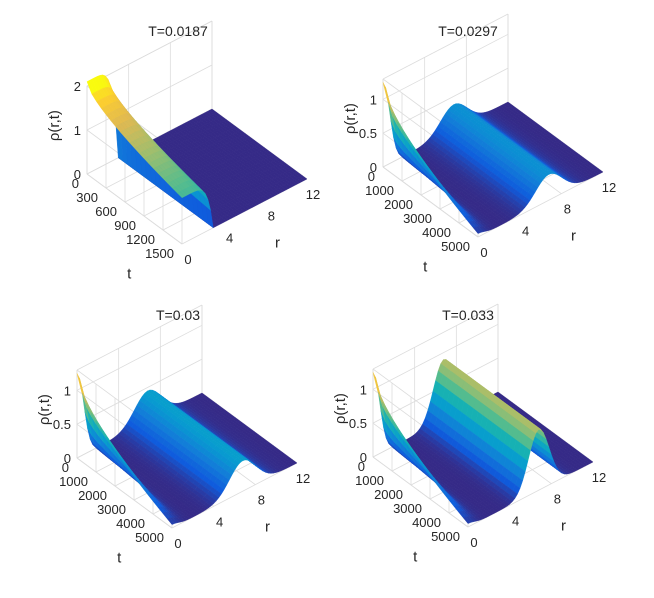 Image resolution: width=654 pixels, height=598 pixels. Describe the element at coordinates (468, 31) in the screenshot. I see `chart-title: T=0.0297` at that location.